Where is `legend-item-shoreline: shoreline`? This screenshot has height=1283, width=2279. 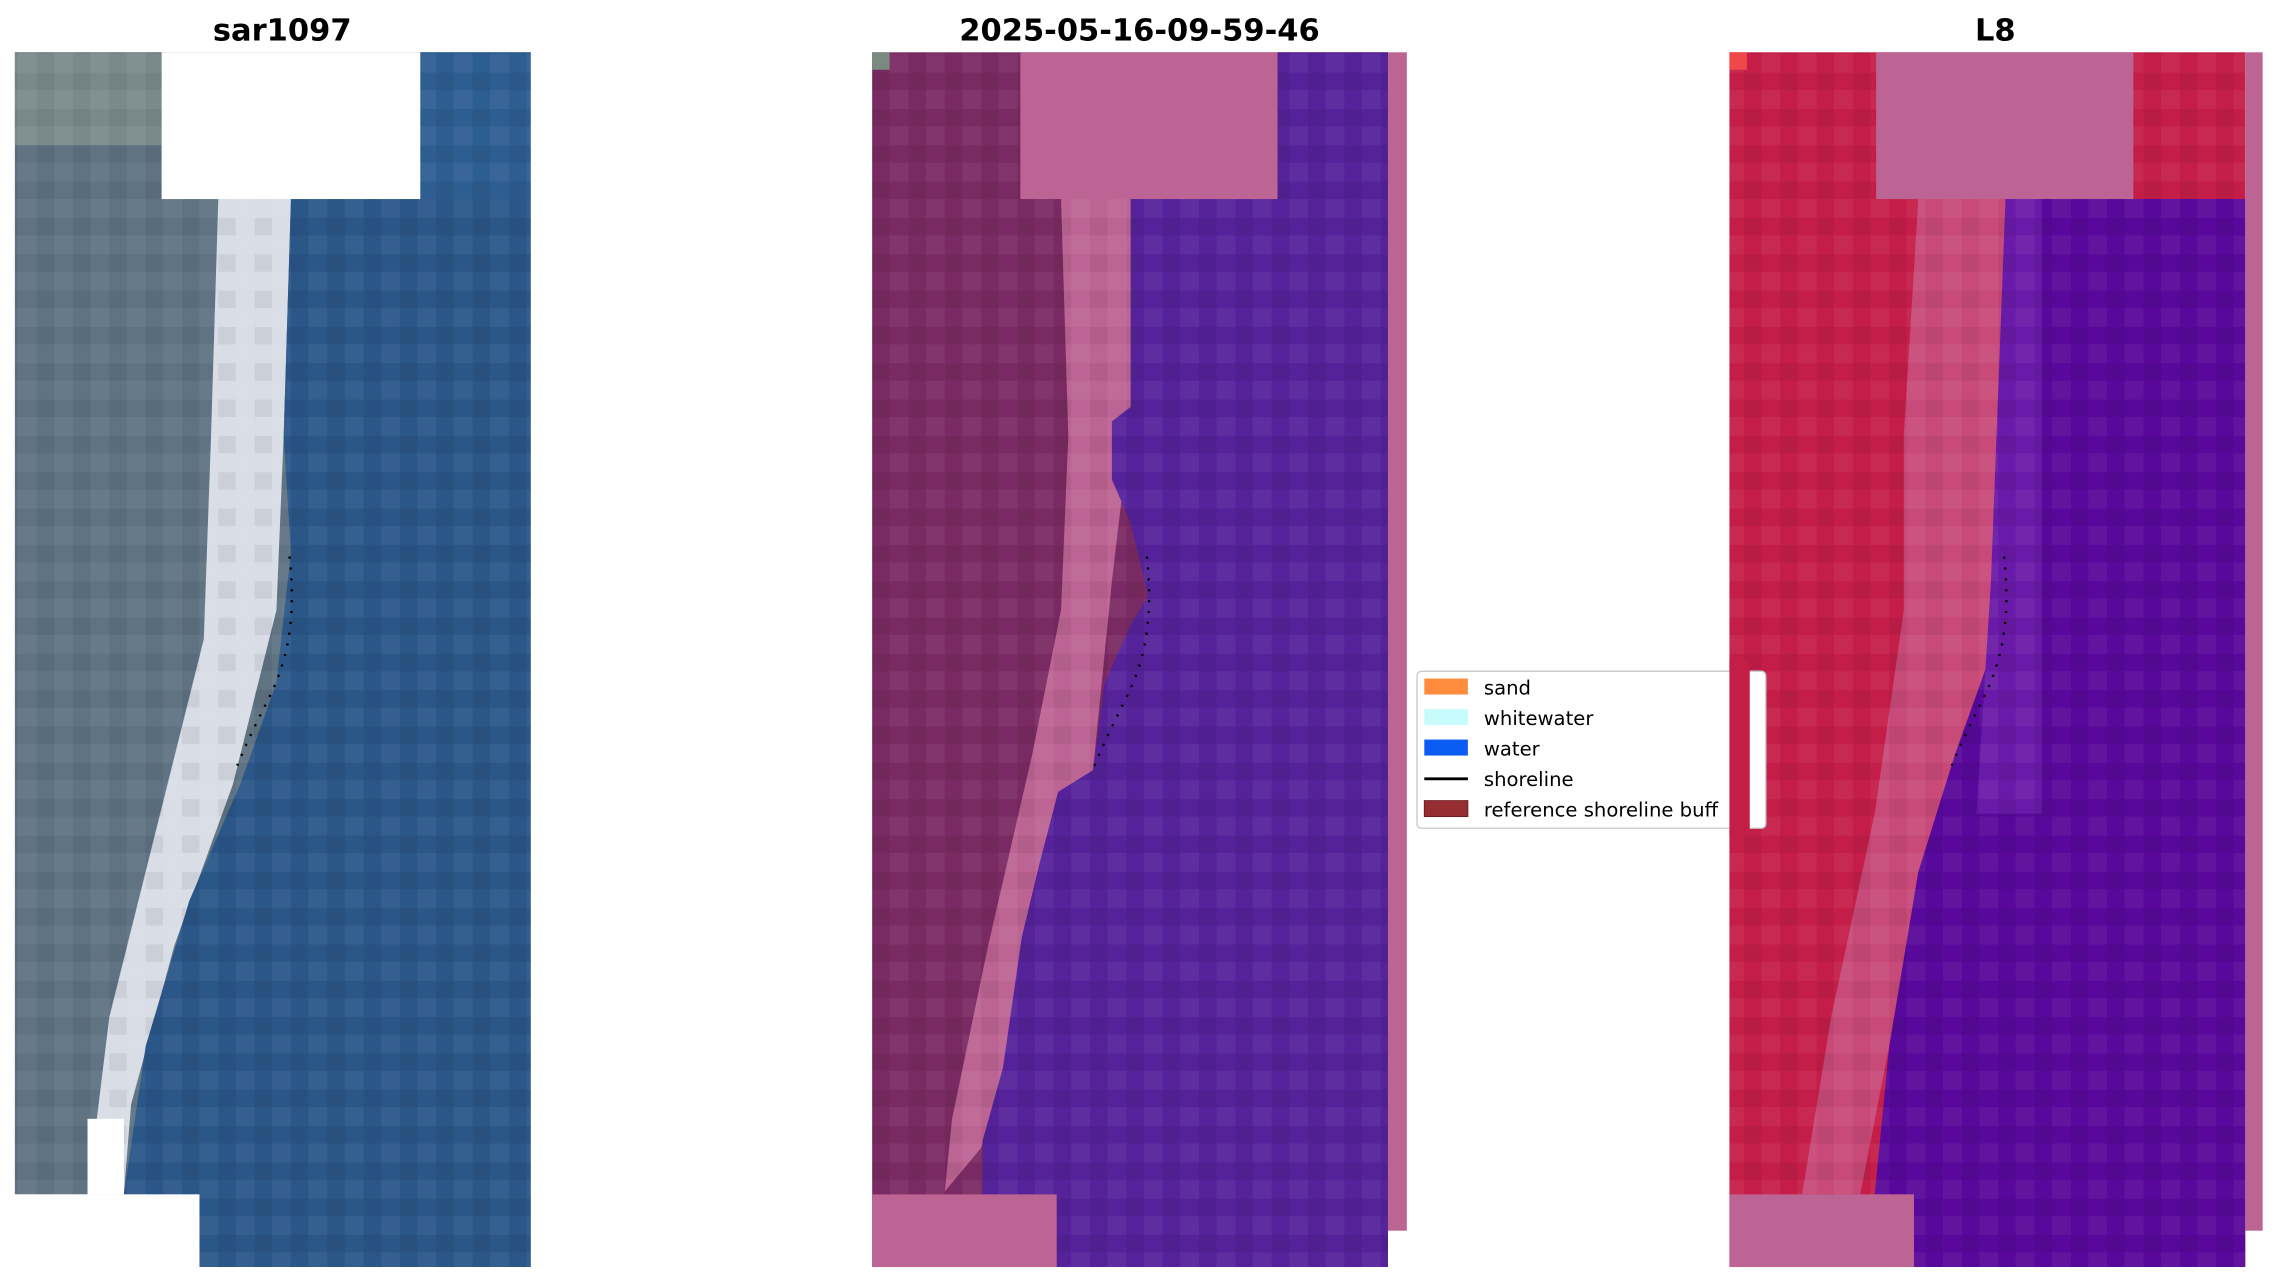 legend-item-shoreline: shoreline is located at coordinates (1499, 779).